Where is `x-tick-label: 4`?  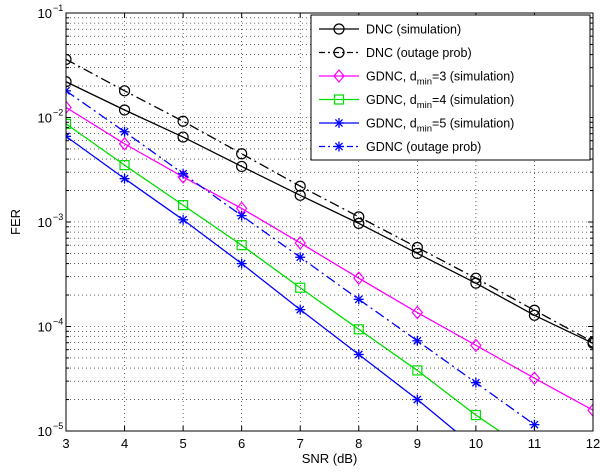
x-tick-label: 4 is located at coordinates (124, 443).